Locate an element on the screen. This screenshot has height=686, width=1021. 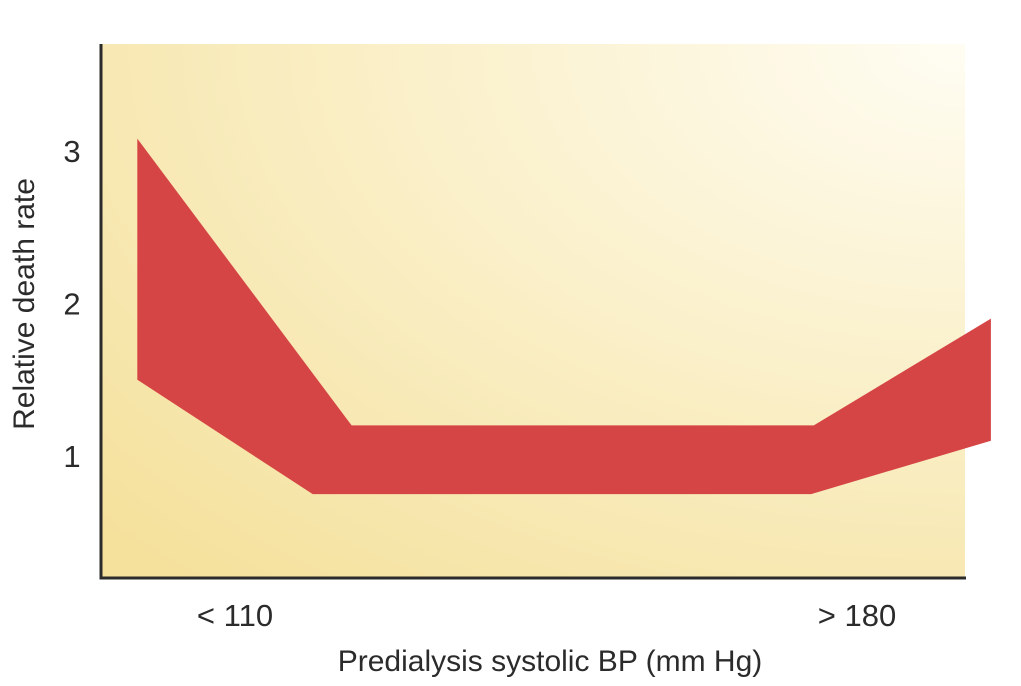
y-tick-label: 1 is located at coordinates (71, 456).